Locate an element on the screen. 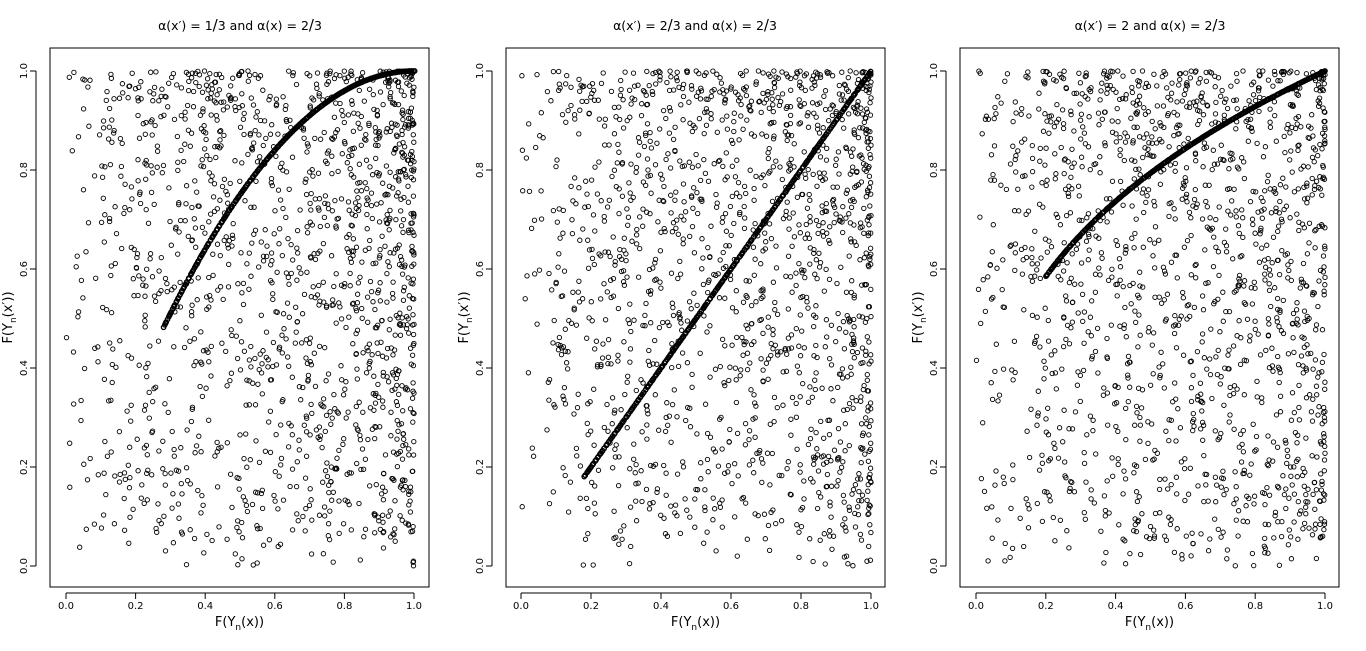 Image resolution: width=1366 pixels, height=651 pixels. y-tick-label: 0.8 is located at coordinates (24, 170).